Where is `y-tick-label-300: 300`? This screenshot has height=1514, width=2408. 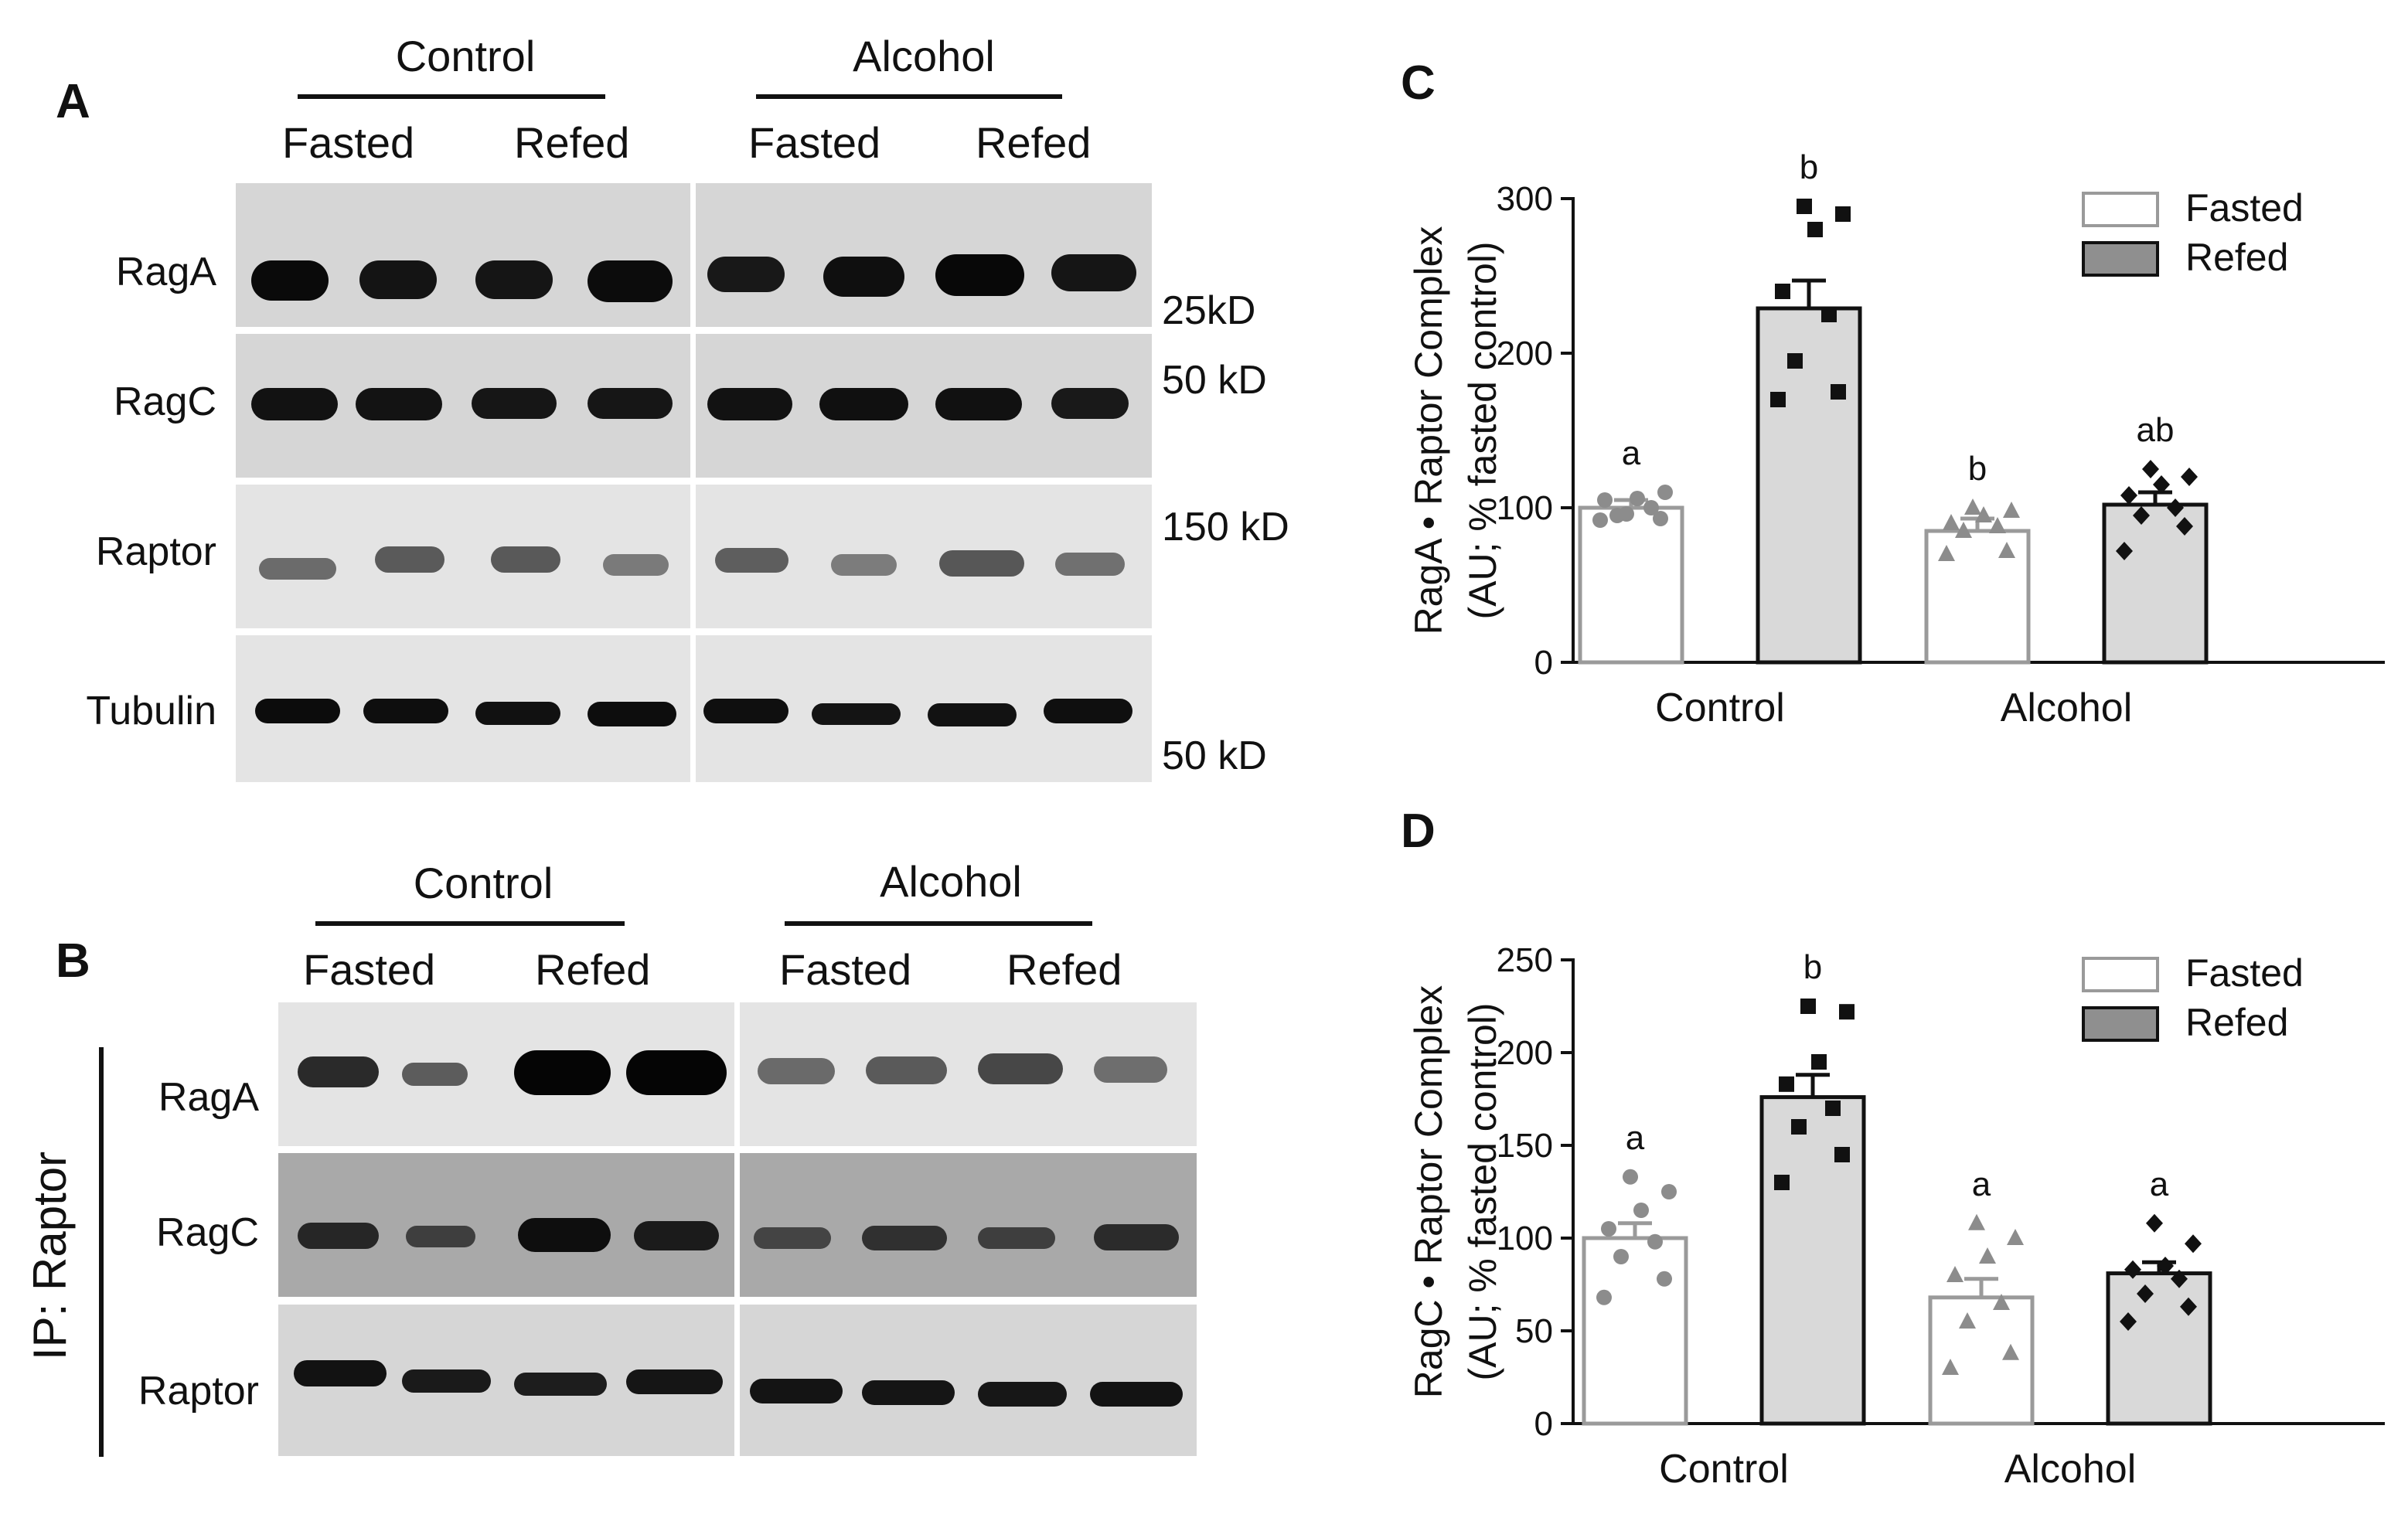
y-tick-label-300: 300 is located at coordinates (1525, 199).